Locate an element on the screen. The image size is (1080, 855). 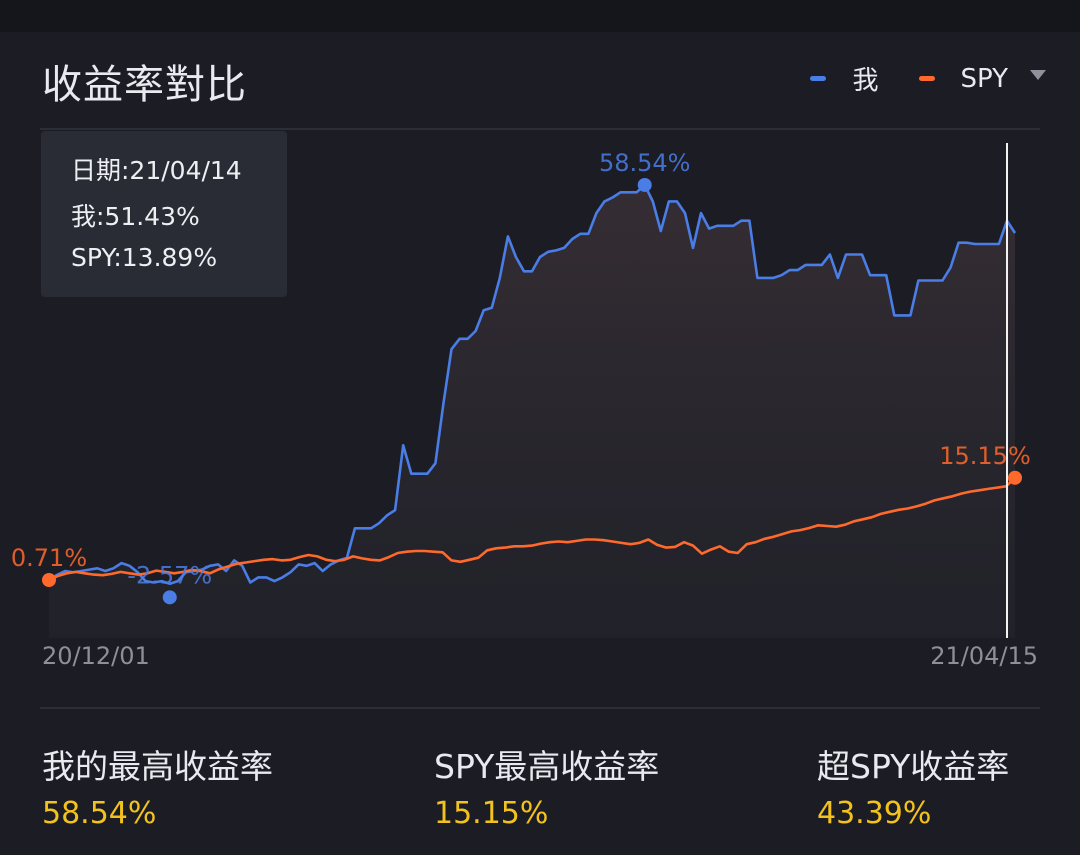
annotation-label-0: 58.54% is located at coordinates (645, 163).